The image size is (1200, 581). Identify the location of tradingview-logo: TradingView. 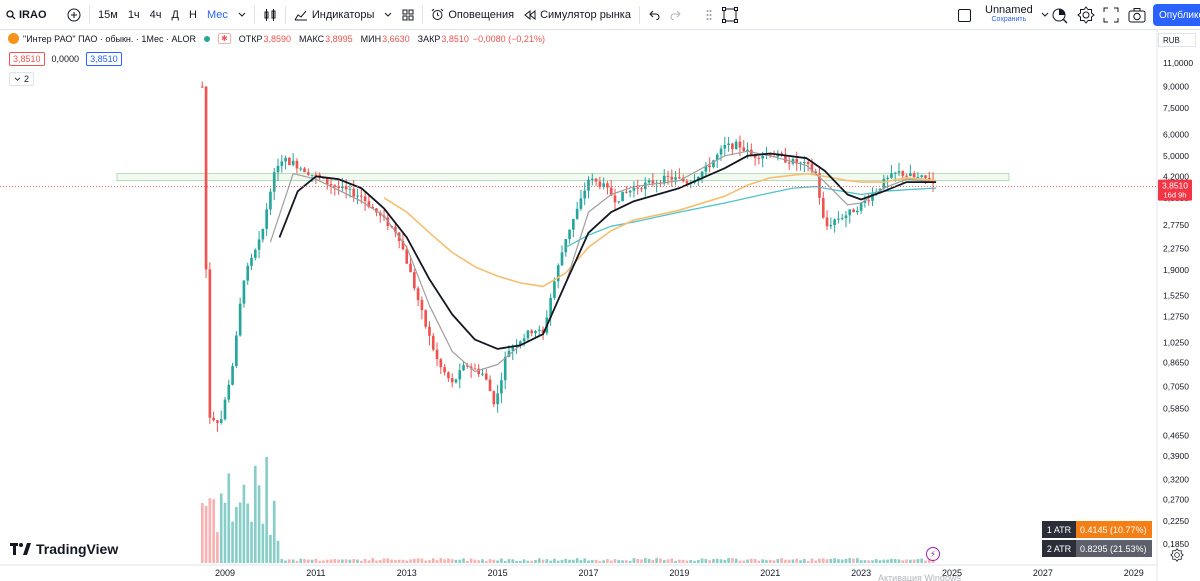
(64, 549).